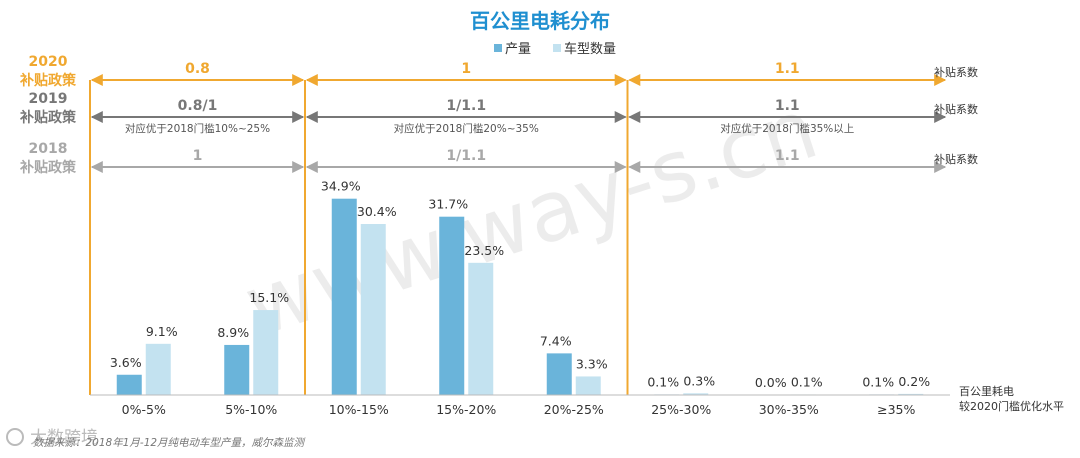 Image resolution: width=1080 pixels, height=458 pixels. I want to click on data-label-production-2: 8.9%, so click(233, 332).